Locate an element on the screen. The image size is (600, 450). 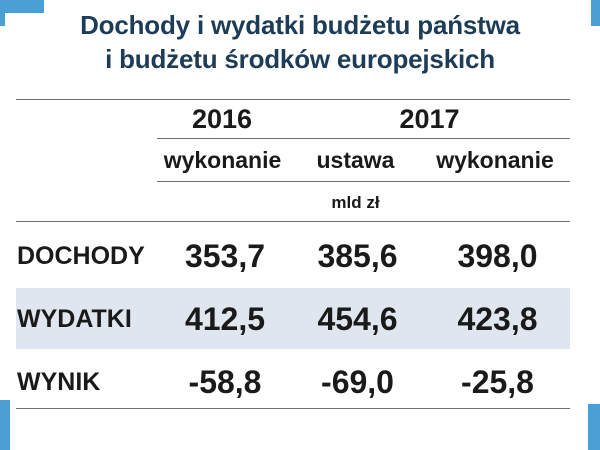
table-cell-wynik-2016-wykonanie: -58,8 is located at coordinates (225, 382).